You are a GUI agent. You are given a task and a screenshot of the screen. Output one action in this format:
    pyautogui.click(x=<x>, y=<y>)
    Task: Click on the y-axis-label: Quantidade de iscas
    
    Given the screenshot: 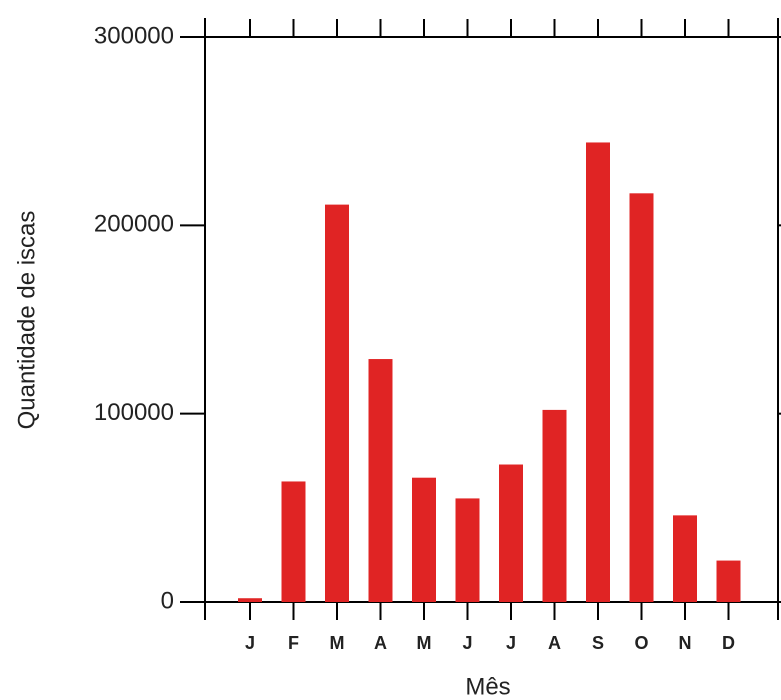 What is the action you would take?
    pyautogui.click(x=26, y=320)
    